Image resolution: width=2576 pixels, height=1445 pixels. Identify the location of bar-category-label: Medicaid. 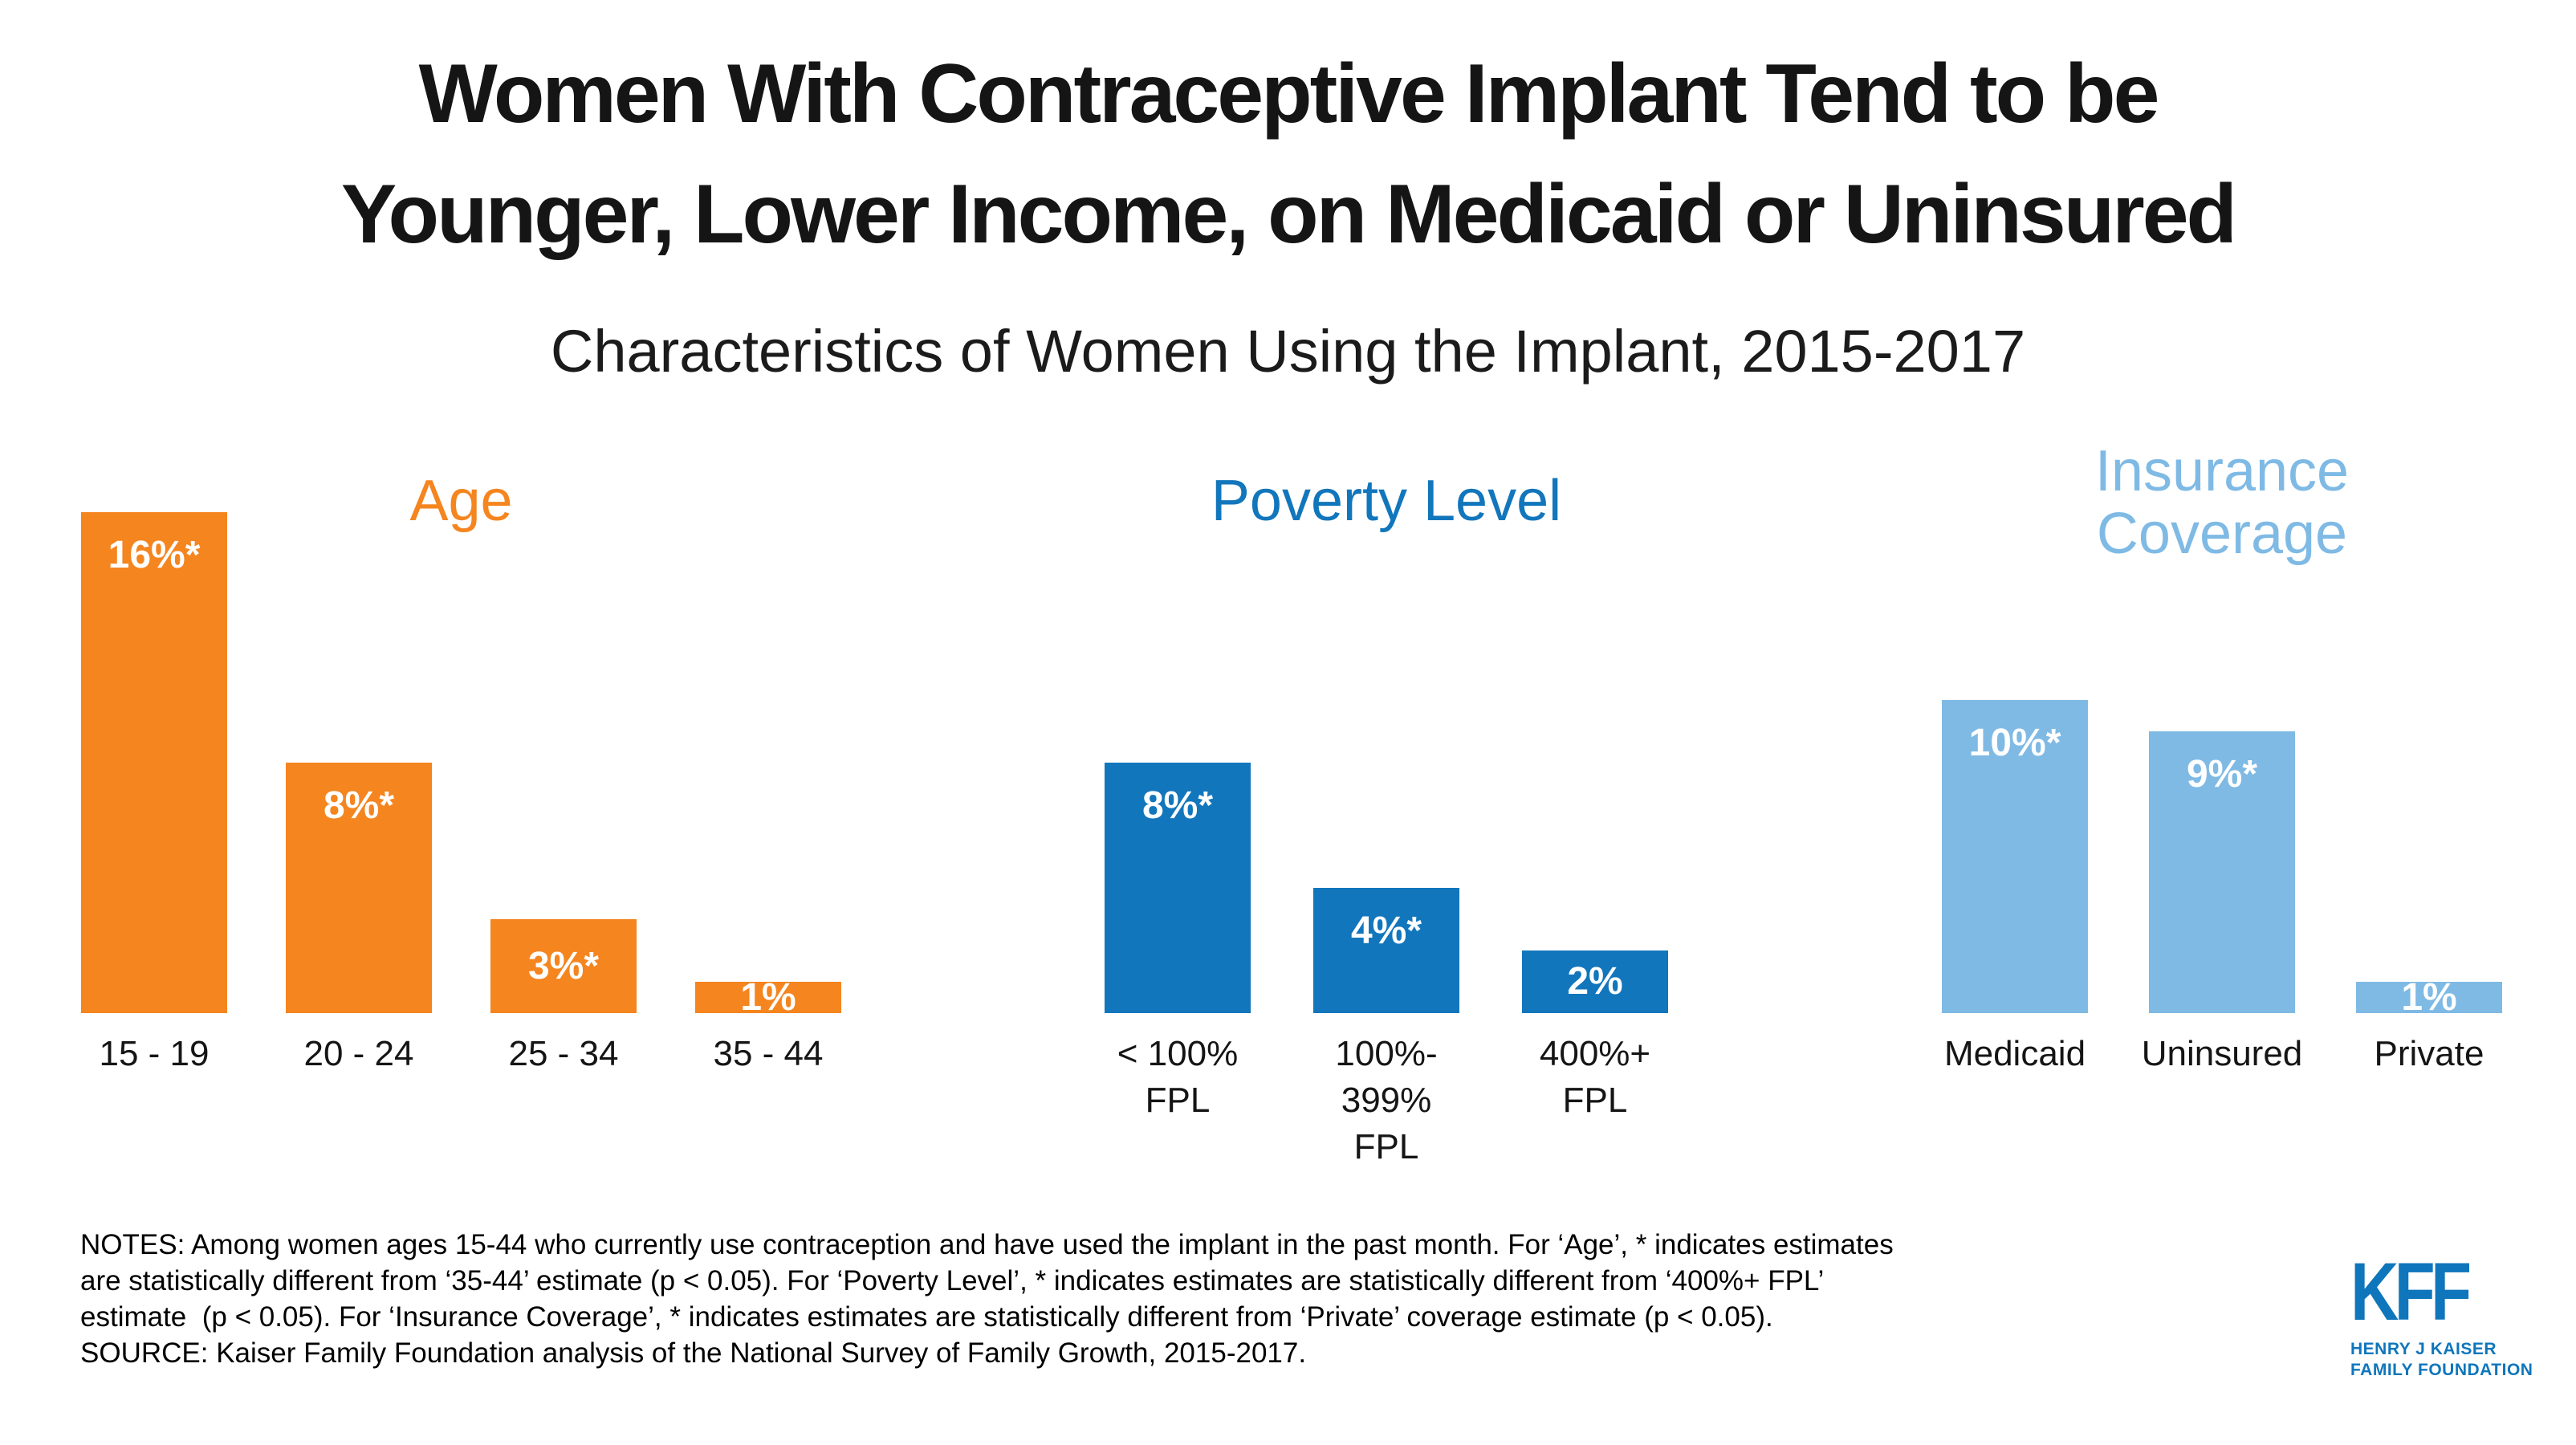
(2015, 1053).